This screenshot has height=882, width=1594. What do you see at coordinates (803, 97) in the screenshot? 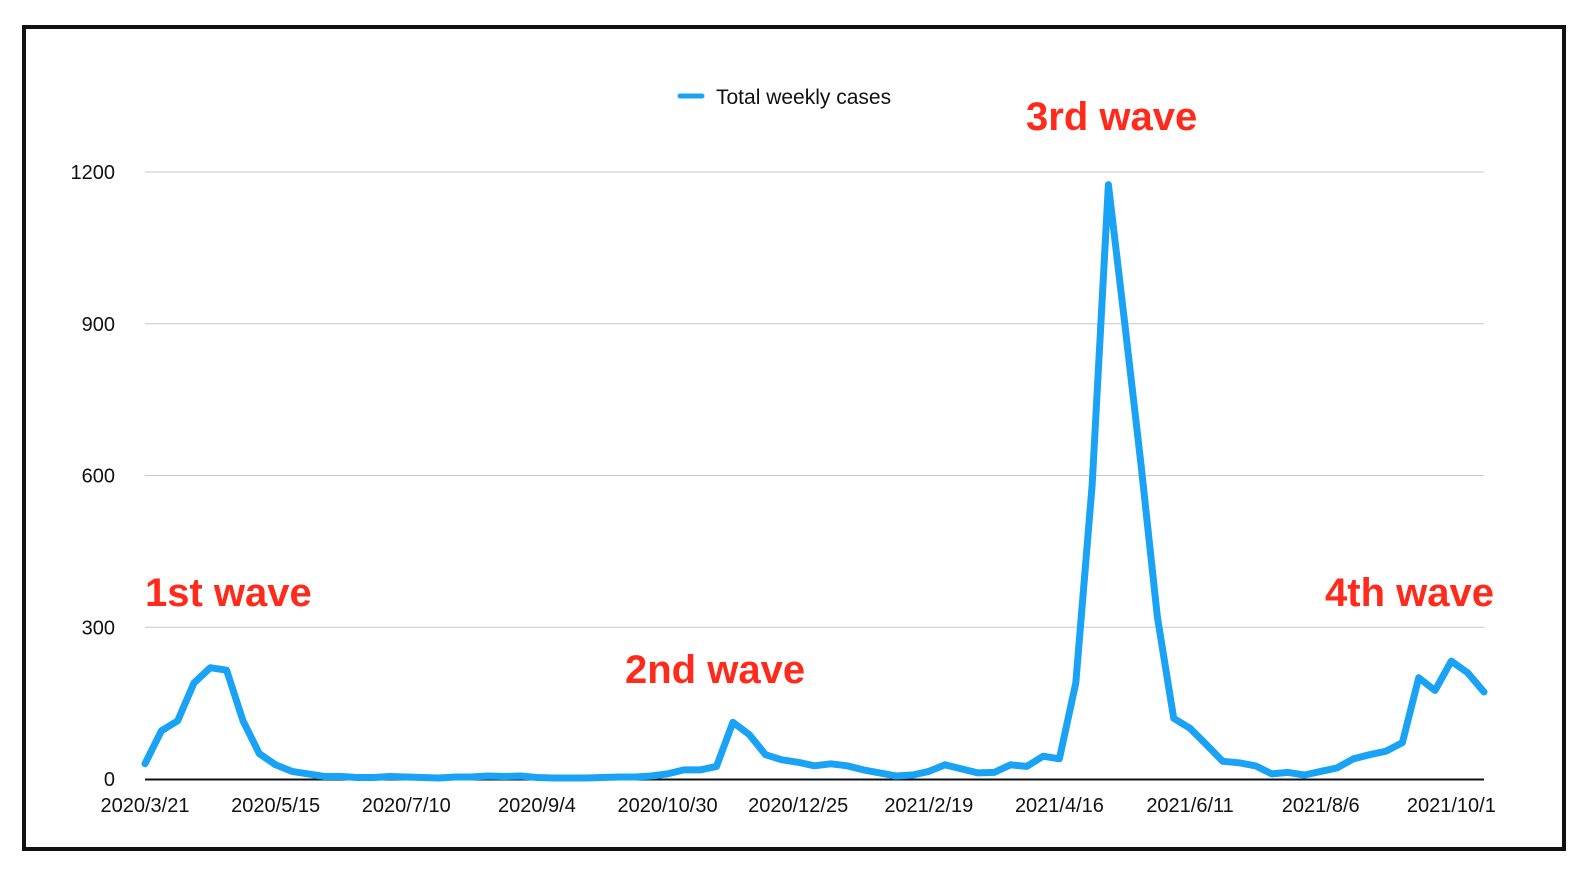
I see `legend-label: Total weekly cases` at bounding box center [803, 97].